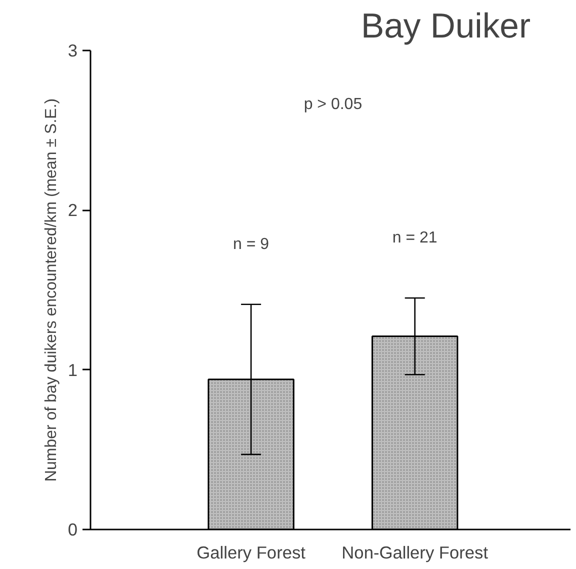  I want to click on annotation: p > 0.05, so click(333, 105).